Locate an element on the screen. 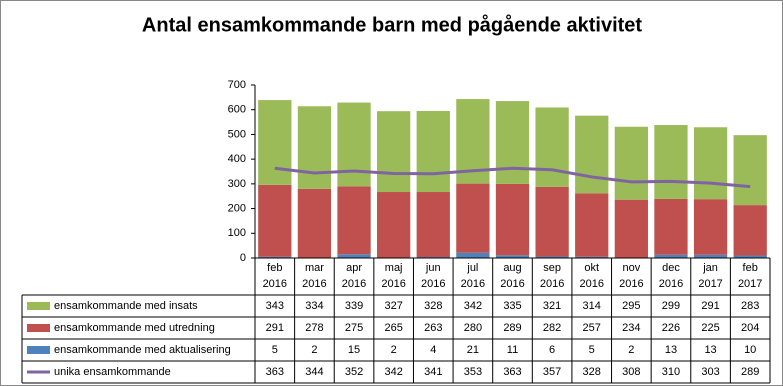  table-cell: 257 is located at coordinates (592, 328).